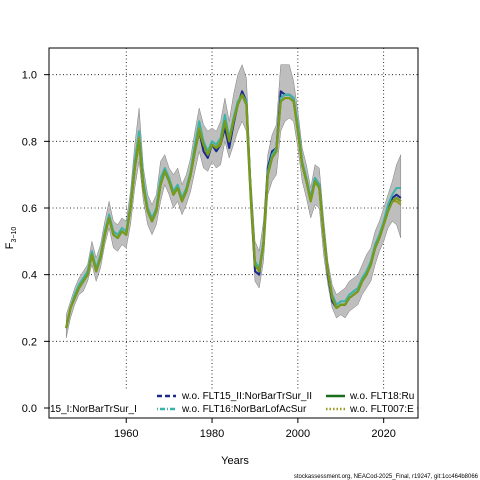 The image size is (480, 480). Describe the element at coordinates (93, 409) in the screenshot. I see `legend-label: 15_I:NorBarTrSur_I` at that location.